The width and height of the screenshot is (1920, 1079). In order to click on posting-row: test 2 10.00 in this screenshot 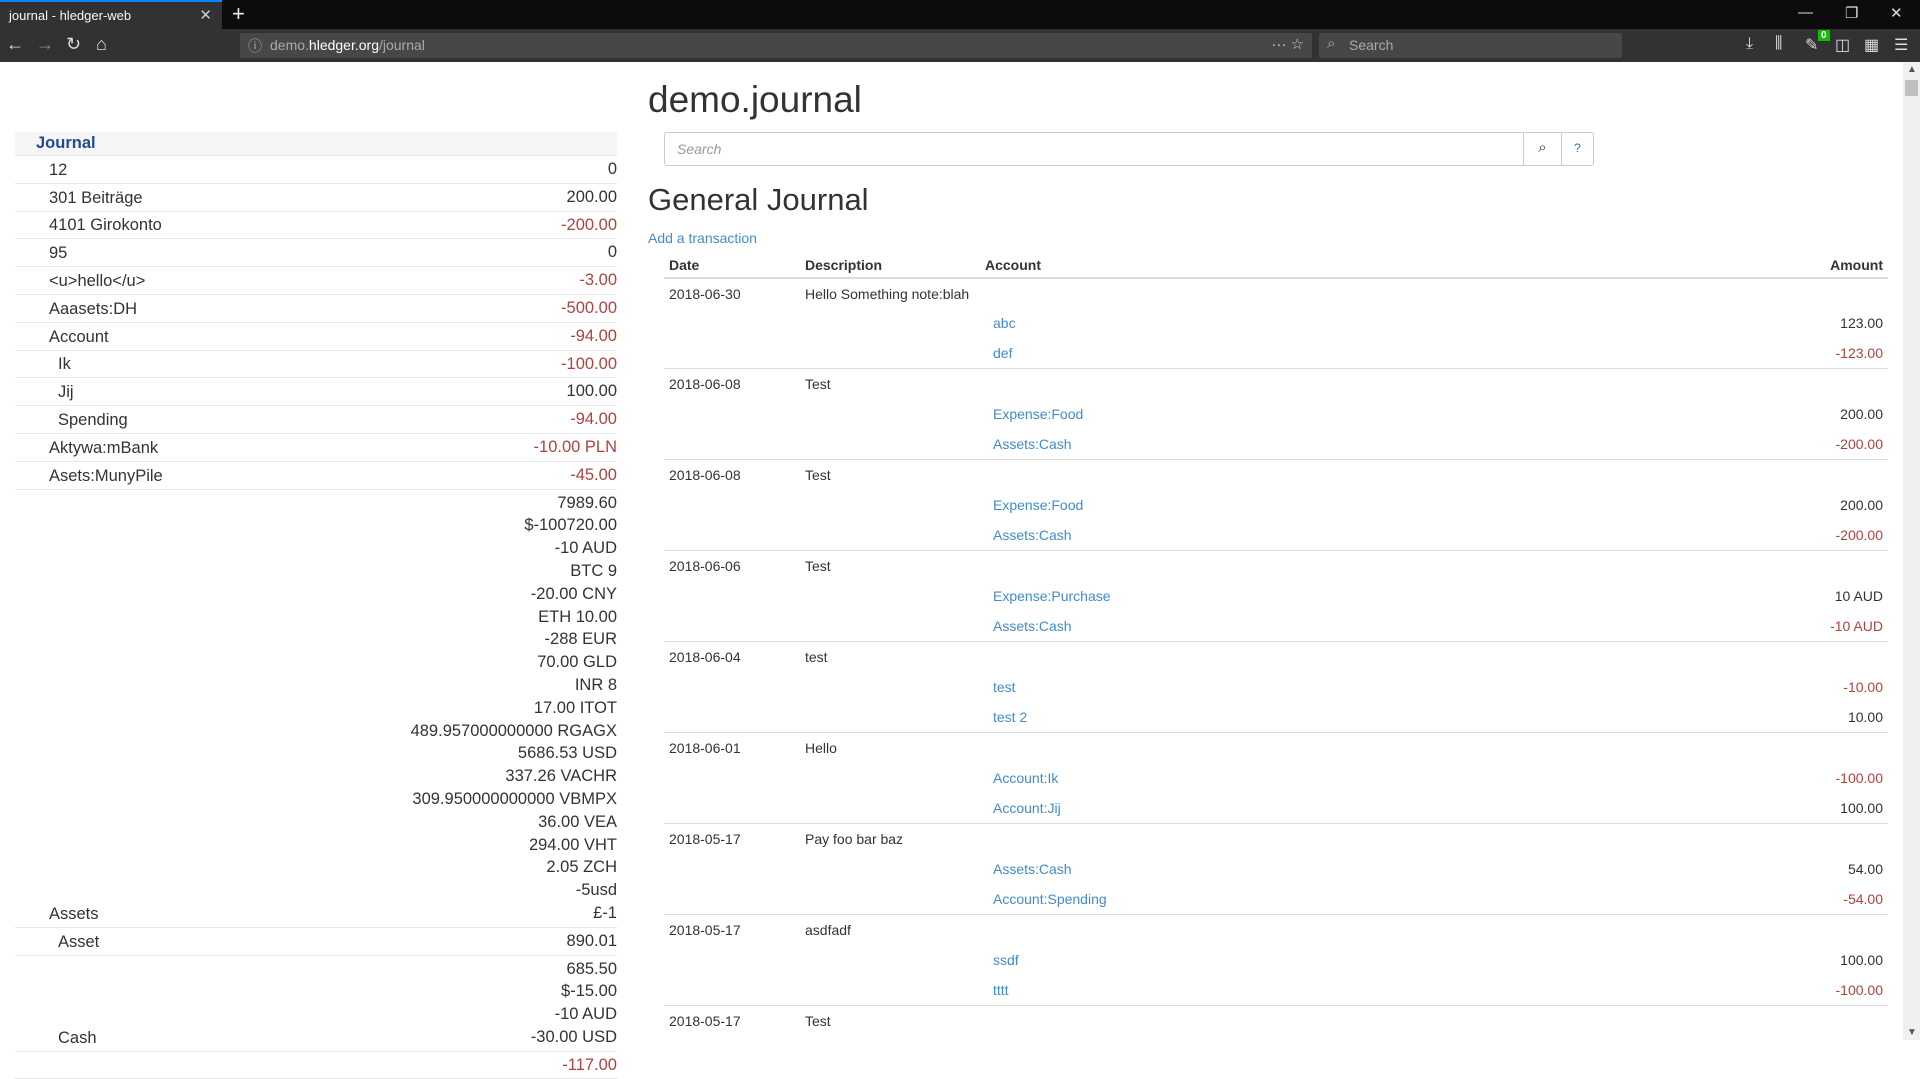, I will do `click(1276, 717)`.